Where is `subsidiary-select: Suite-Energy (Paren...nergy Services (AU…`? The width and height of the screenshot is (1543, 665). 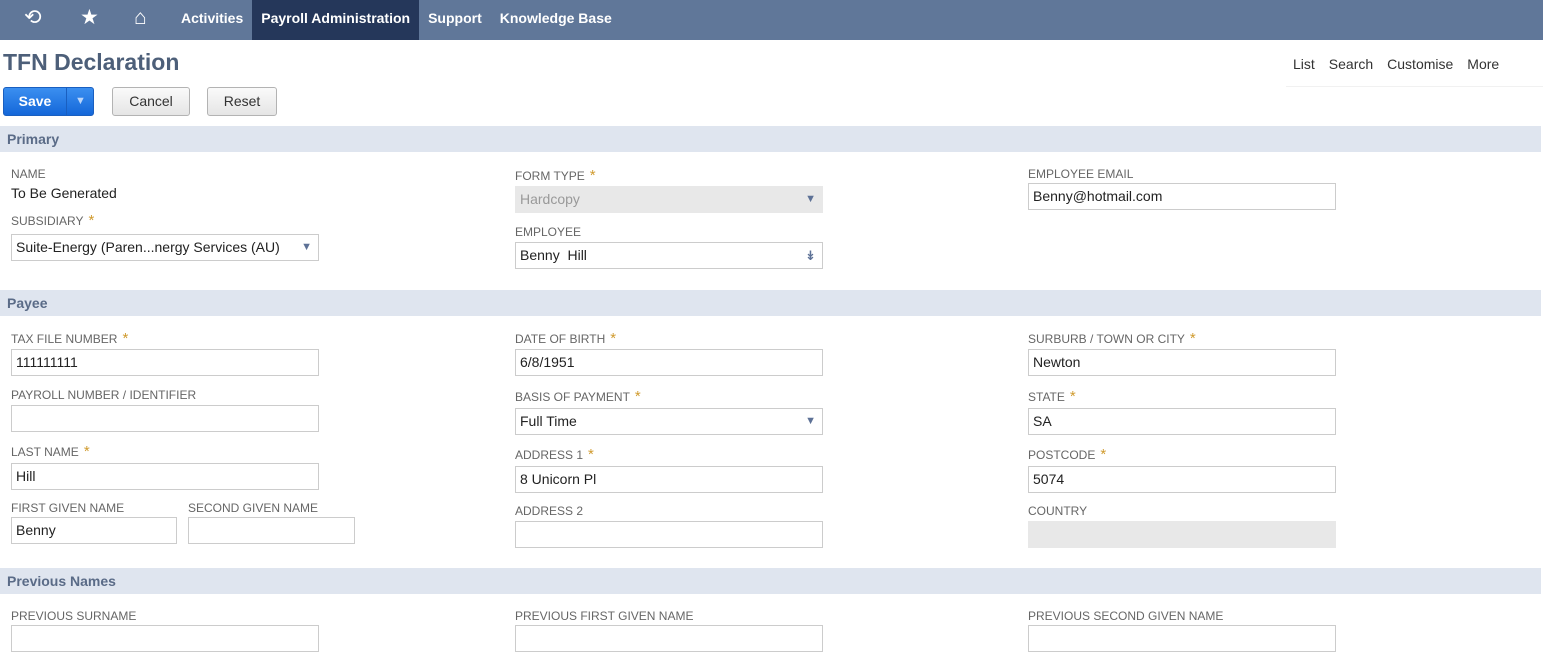
subsidiary-select: Suite-Energy (Paren...nergy Services (AU… is located at coordinates (165, 247).